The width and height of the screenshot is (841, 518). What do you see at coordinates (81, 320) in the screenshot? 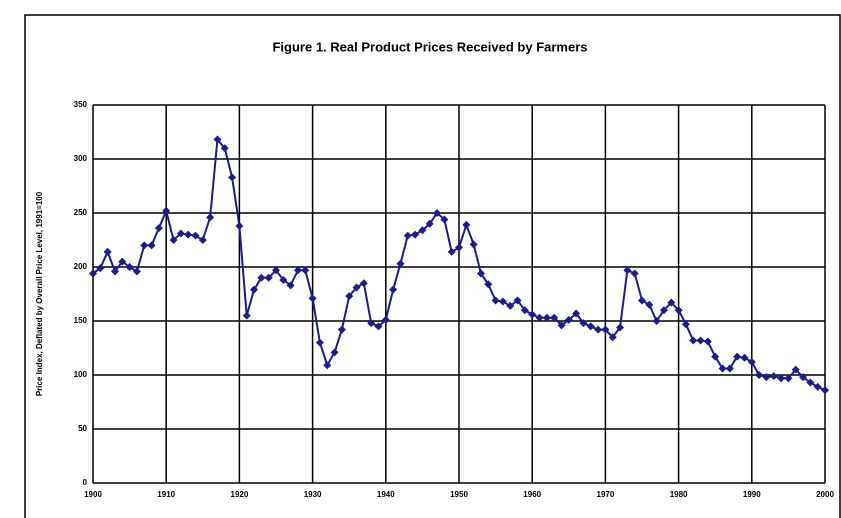
I see `y-tick-label: 150` at bounding box center [81, 320].